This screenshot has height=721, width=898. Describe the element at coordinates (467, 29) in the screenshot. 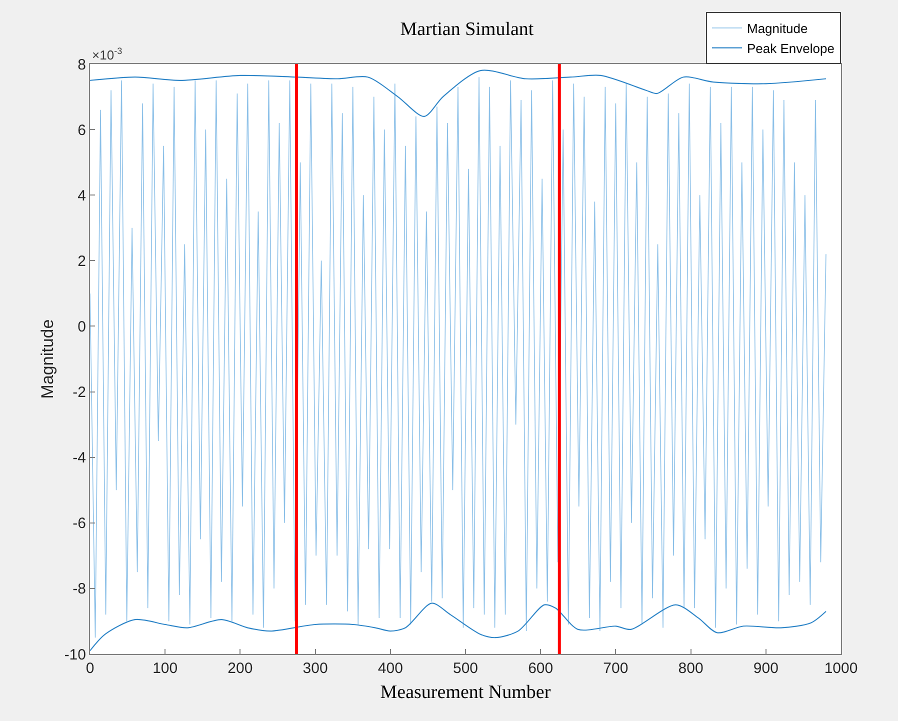

I see `chart-title: Martian Simulant` at that location.